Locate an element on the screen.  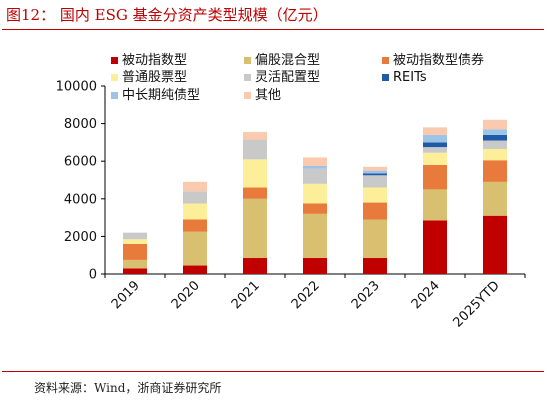
bar-segment-2023-s2 is located at coordinates (375, 239).